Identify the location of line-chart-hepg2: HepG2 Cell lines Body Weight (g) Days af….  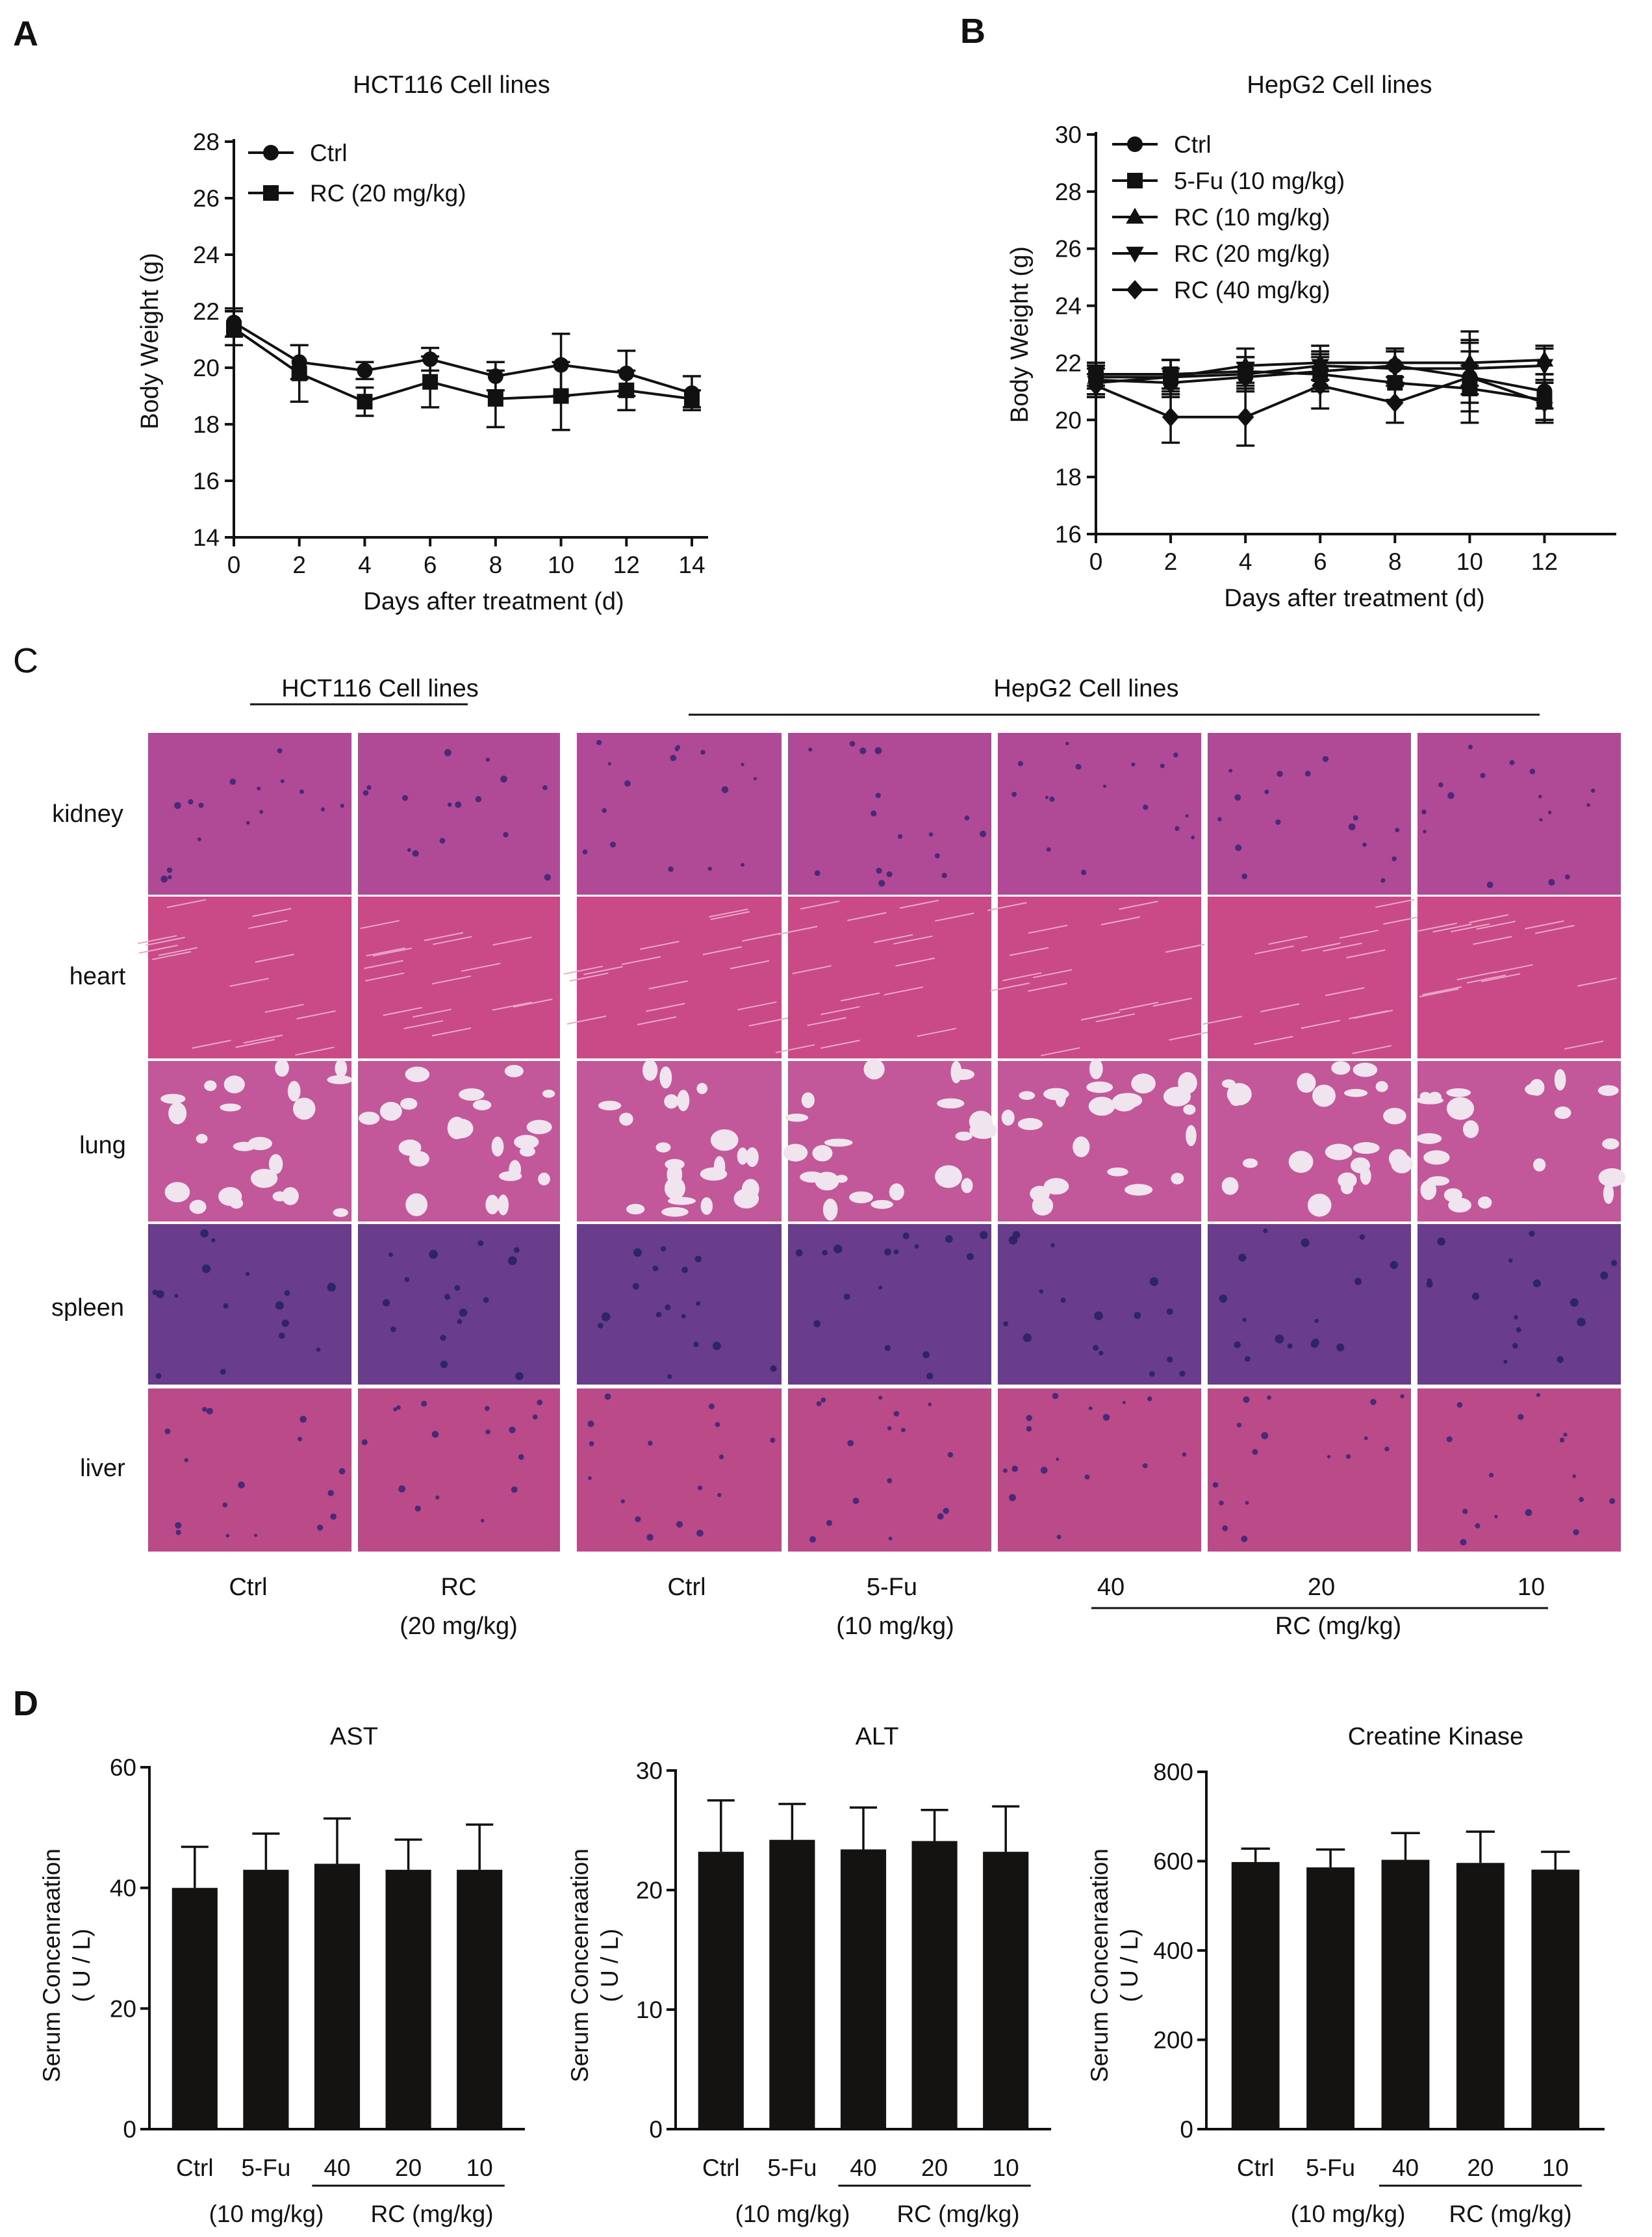
(1311, 341).